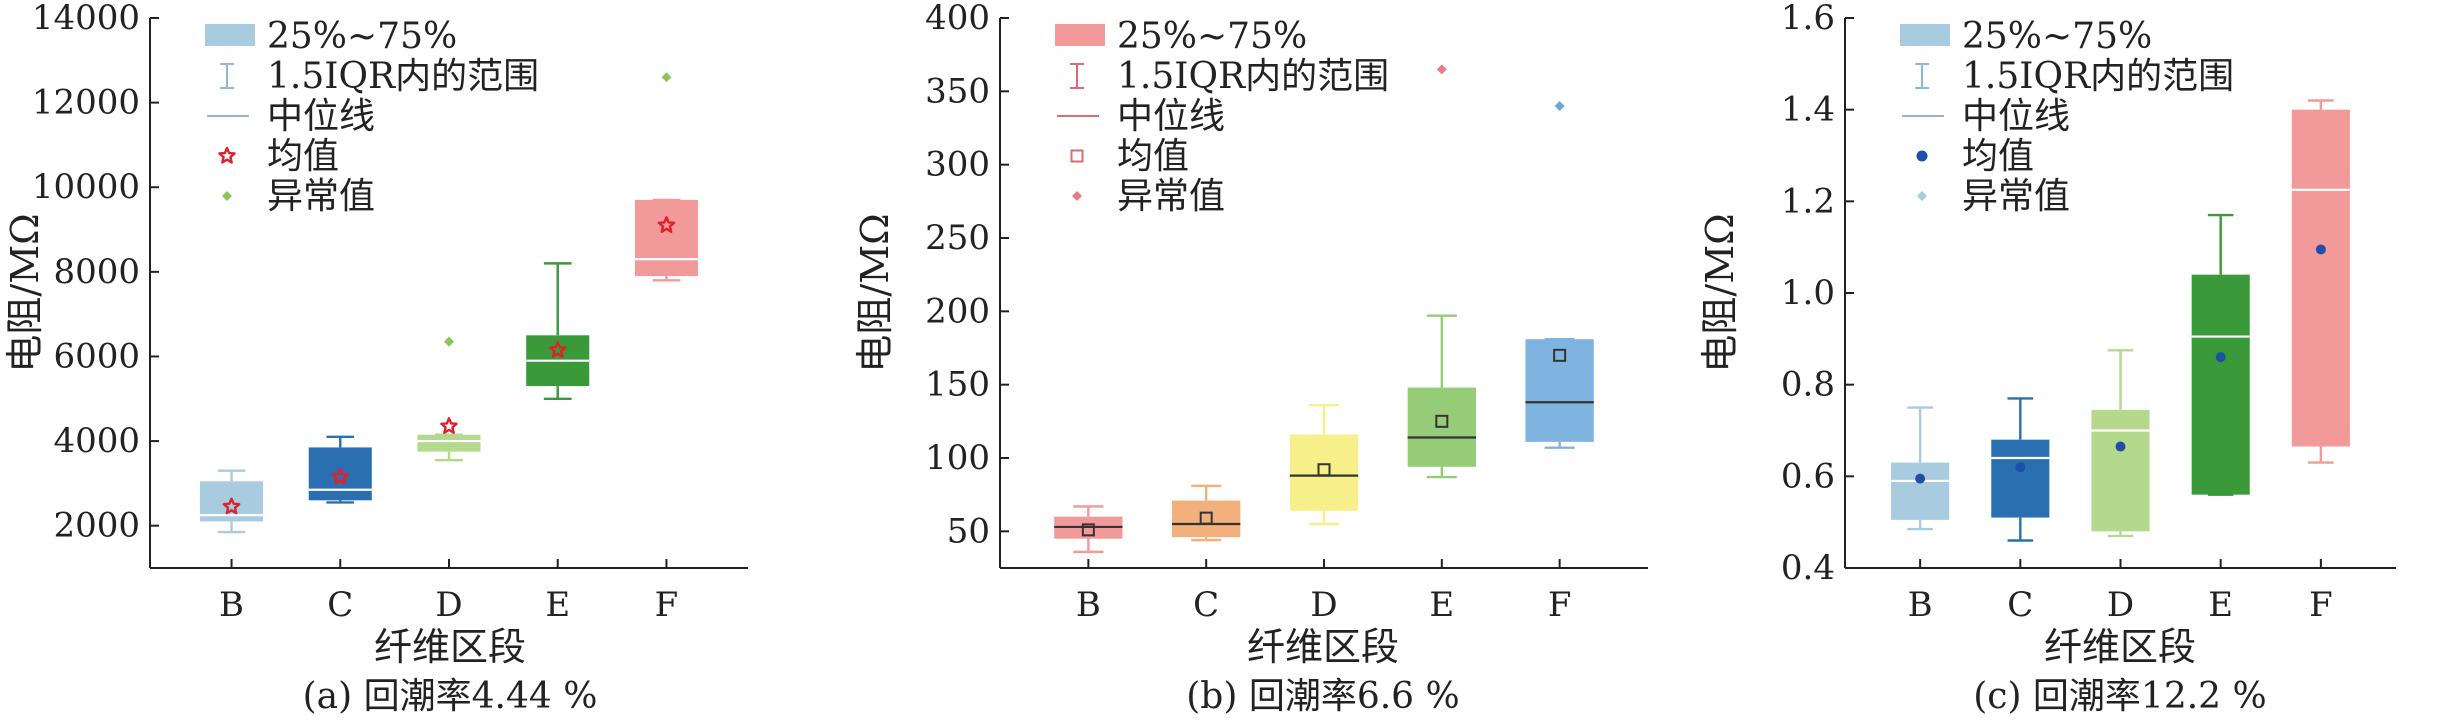 The width and height of the screenshot is (2441, 724). What do you see at coordinates (1808, 568) in the screenshot?
I see `y-tick-label: 0.4` at bounding box center [1808, 568].